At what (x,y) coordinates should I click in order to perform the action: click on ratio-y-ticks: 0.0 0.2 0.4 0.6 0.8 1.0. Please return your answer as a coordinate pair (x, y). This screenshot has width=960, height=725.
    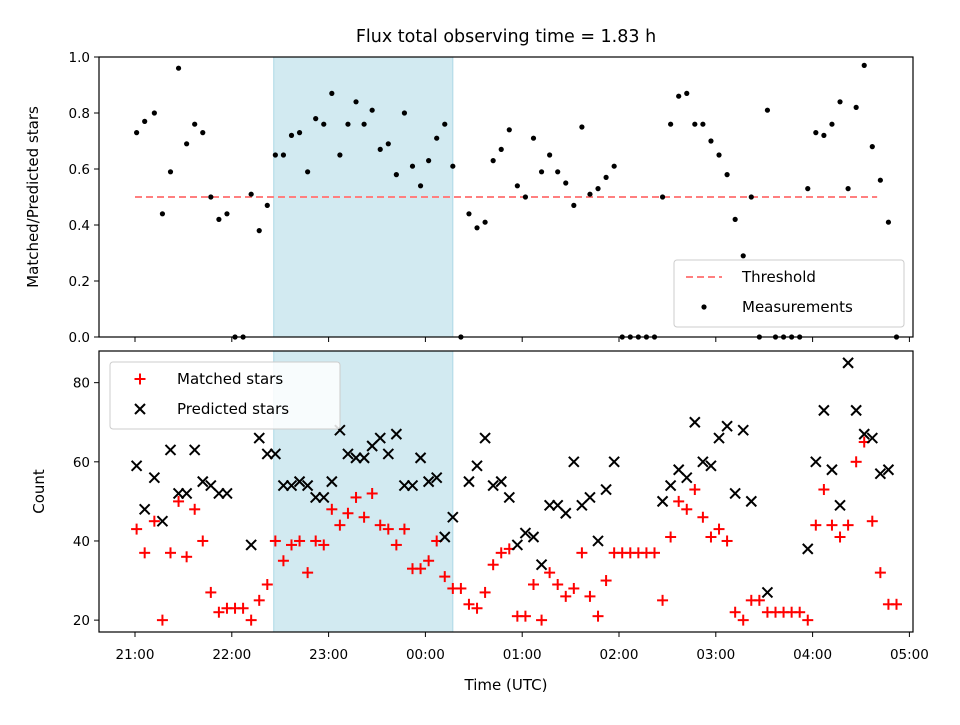
    Looking at the image, I should click on (84, 198).